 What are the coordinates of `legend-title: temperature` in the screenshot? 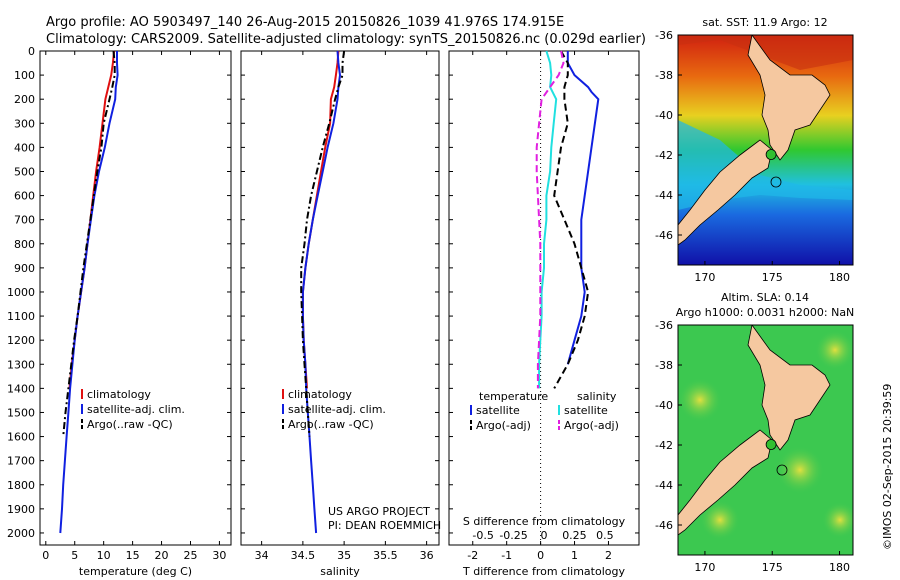 It's located at (513, 396).